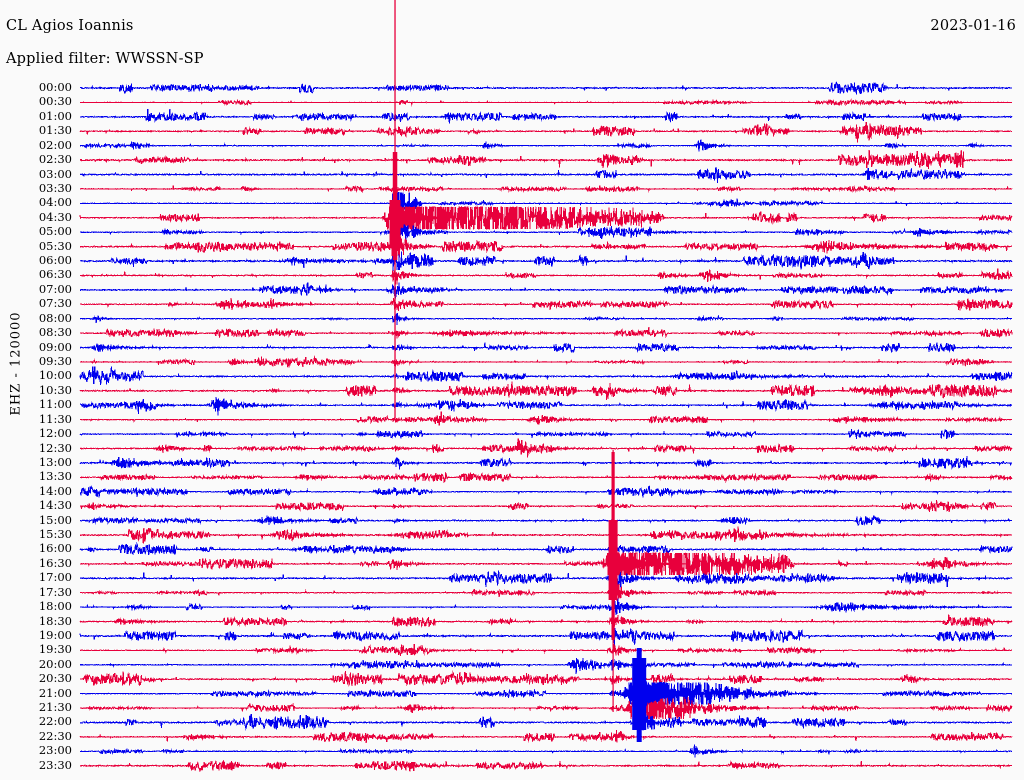  What do you see at coordinates (55, 87) in the screenshot?
I see `time-tick-label: 00:00` at bounding box center [55, 87].